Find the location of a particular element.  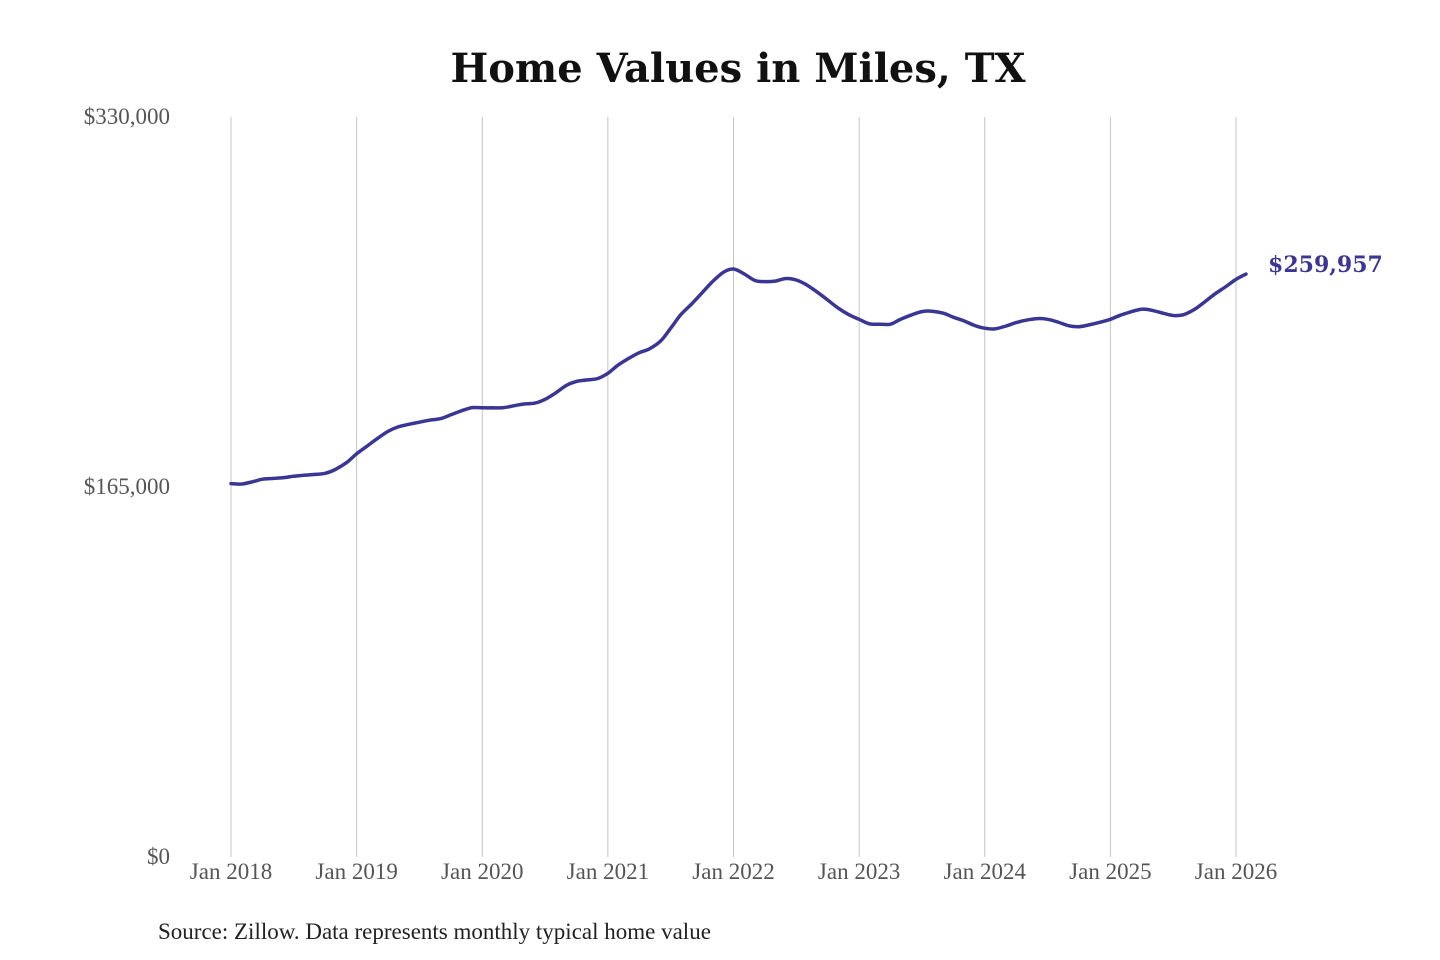

y-tick-label: $165,000 is located at coordinates (127, 486).